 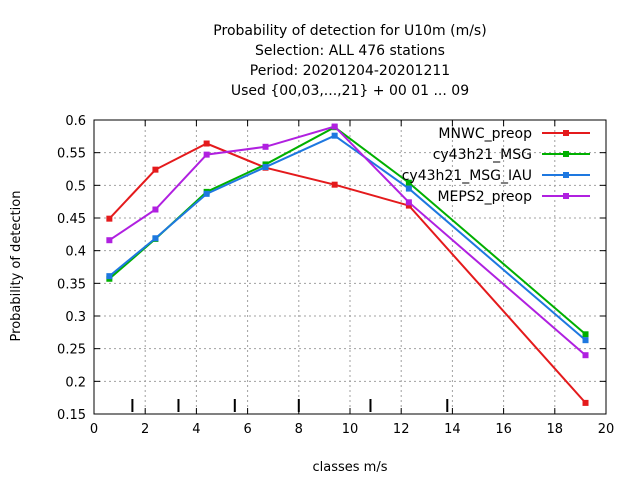 I want to click on y-tick-label: 0.2, so click(x=75, y=382).